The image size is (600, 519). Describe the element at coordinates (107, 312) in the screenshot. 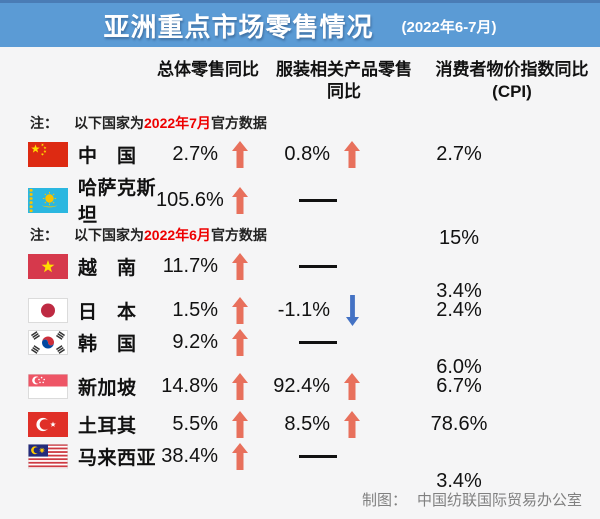

I see `country-name: 日 本` at that location.